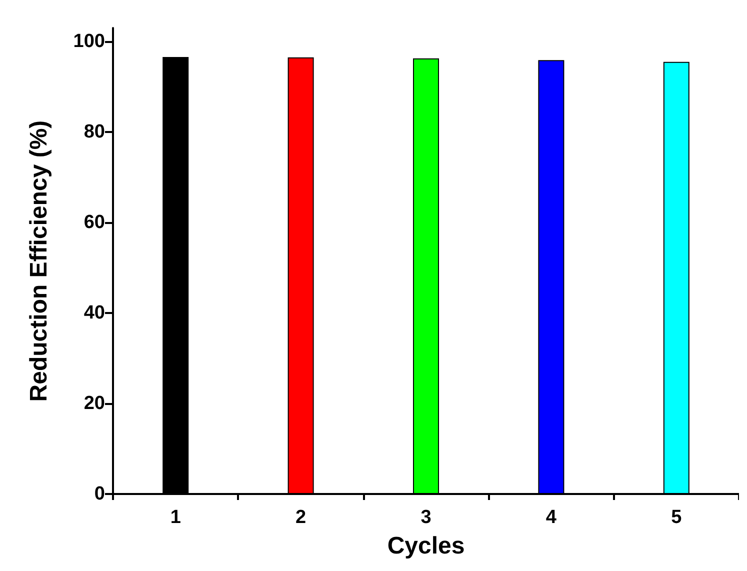  What do you see at coordinates (94, 403) in the screenshot?
I see `y-tick-label: 20` at bounding box center [94, 403].